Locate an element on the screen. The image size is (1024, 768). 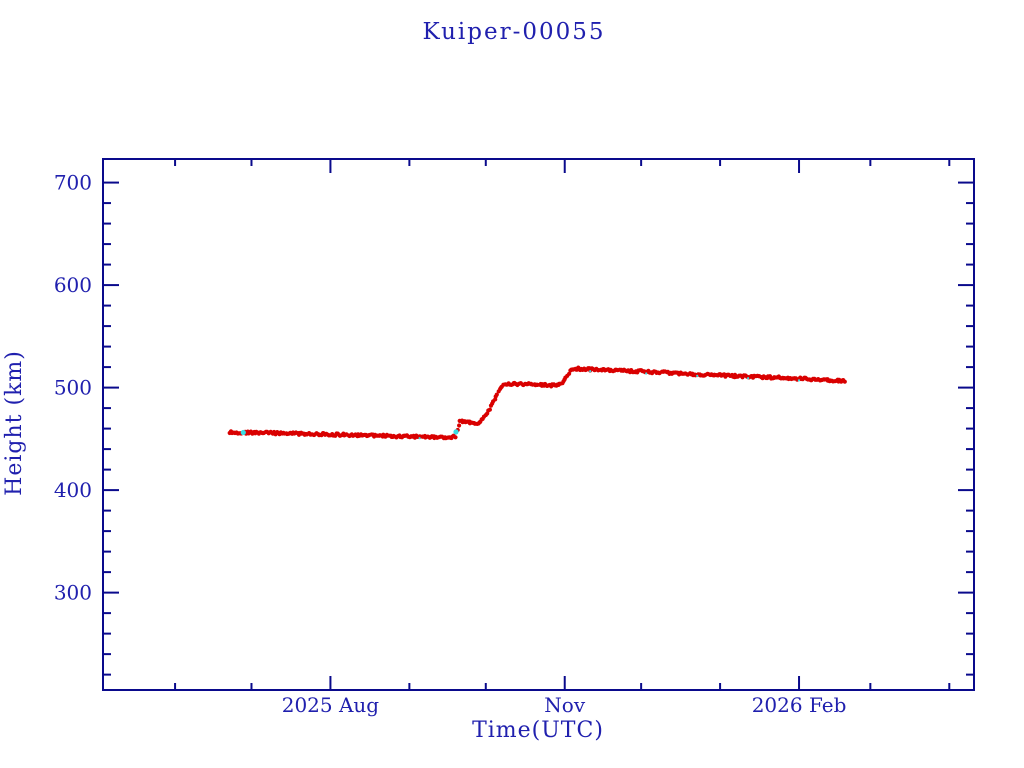
x-tick-label: Nov is located at coordinates (565, 705).